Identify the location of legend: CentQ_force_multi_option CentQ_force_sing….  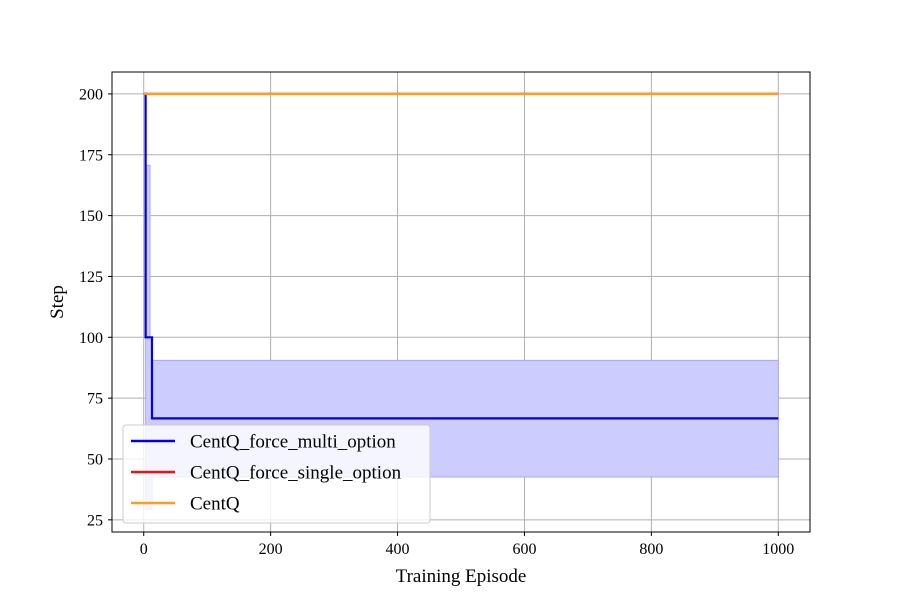
(276, 474).